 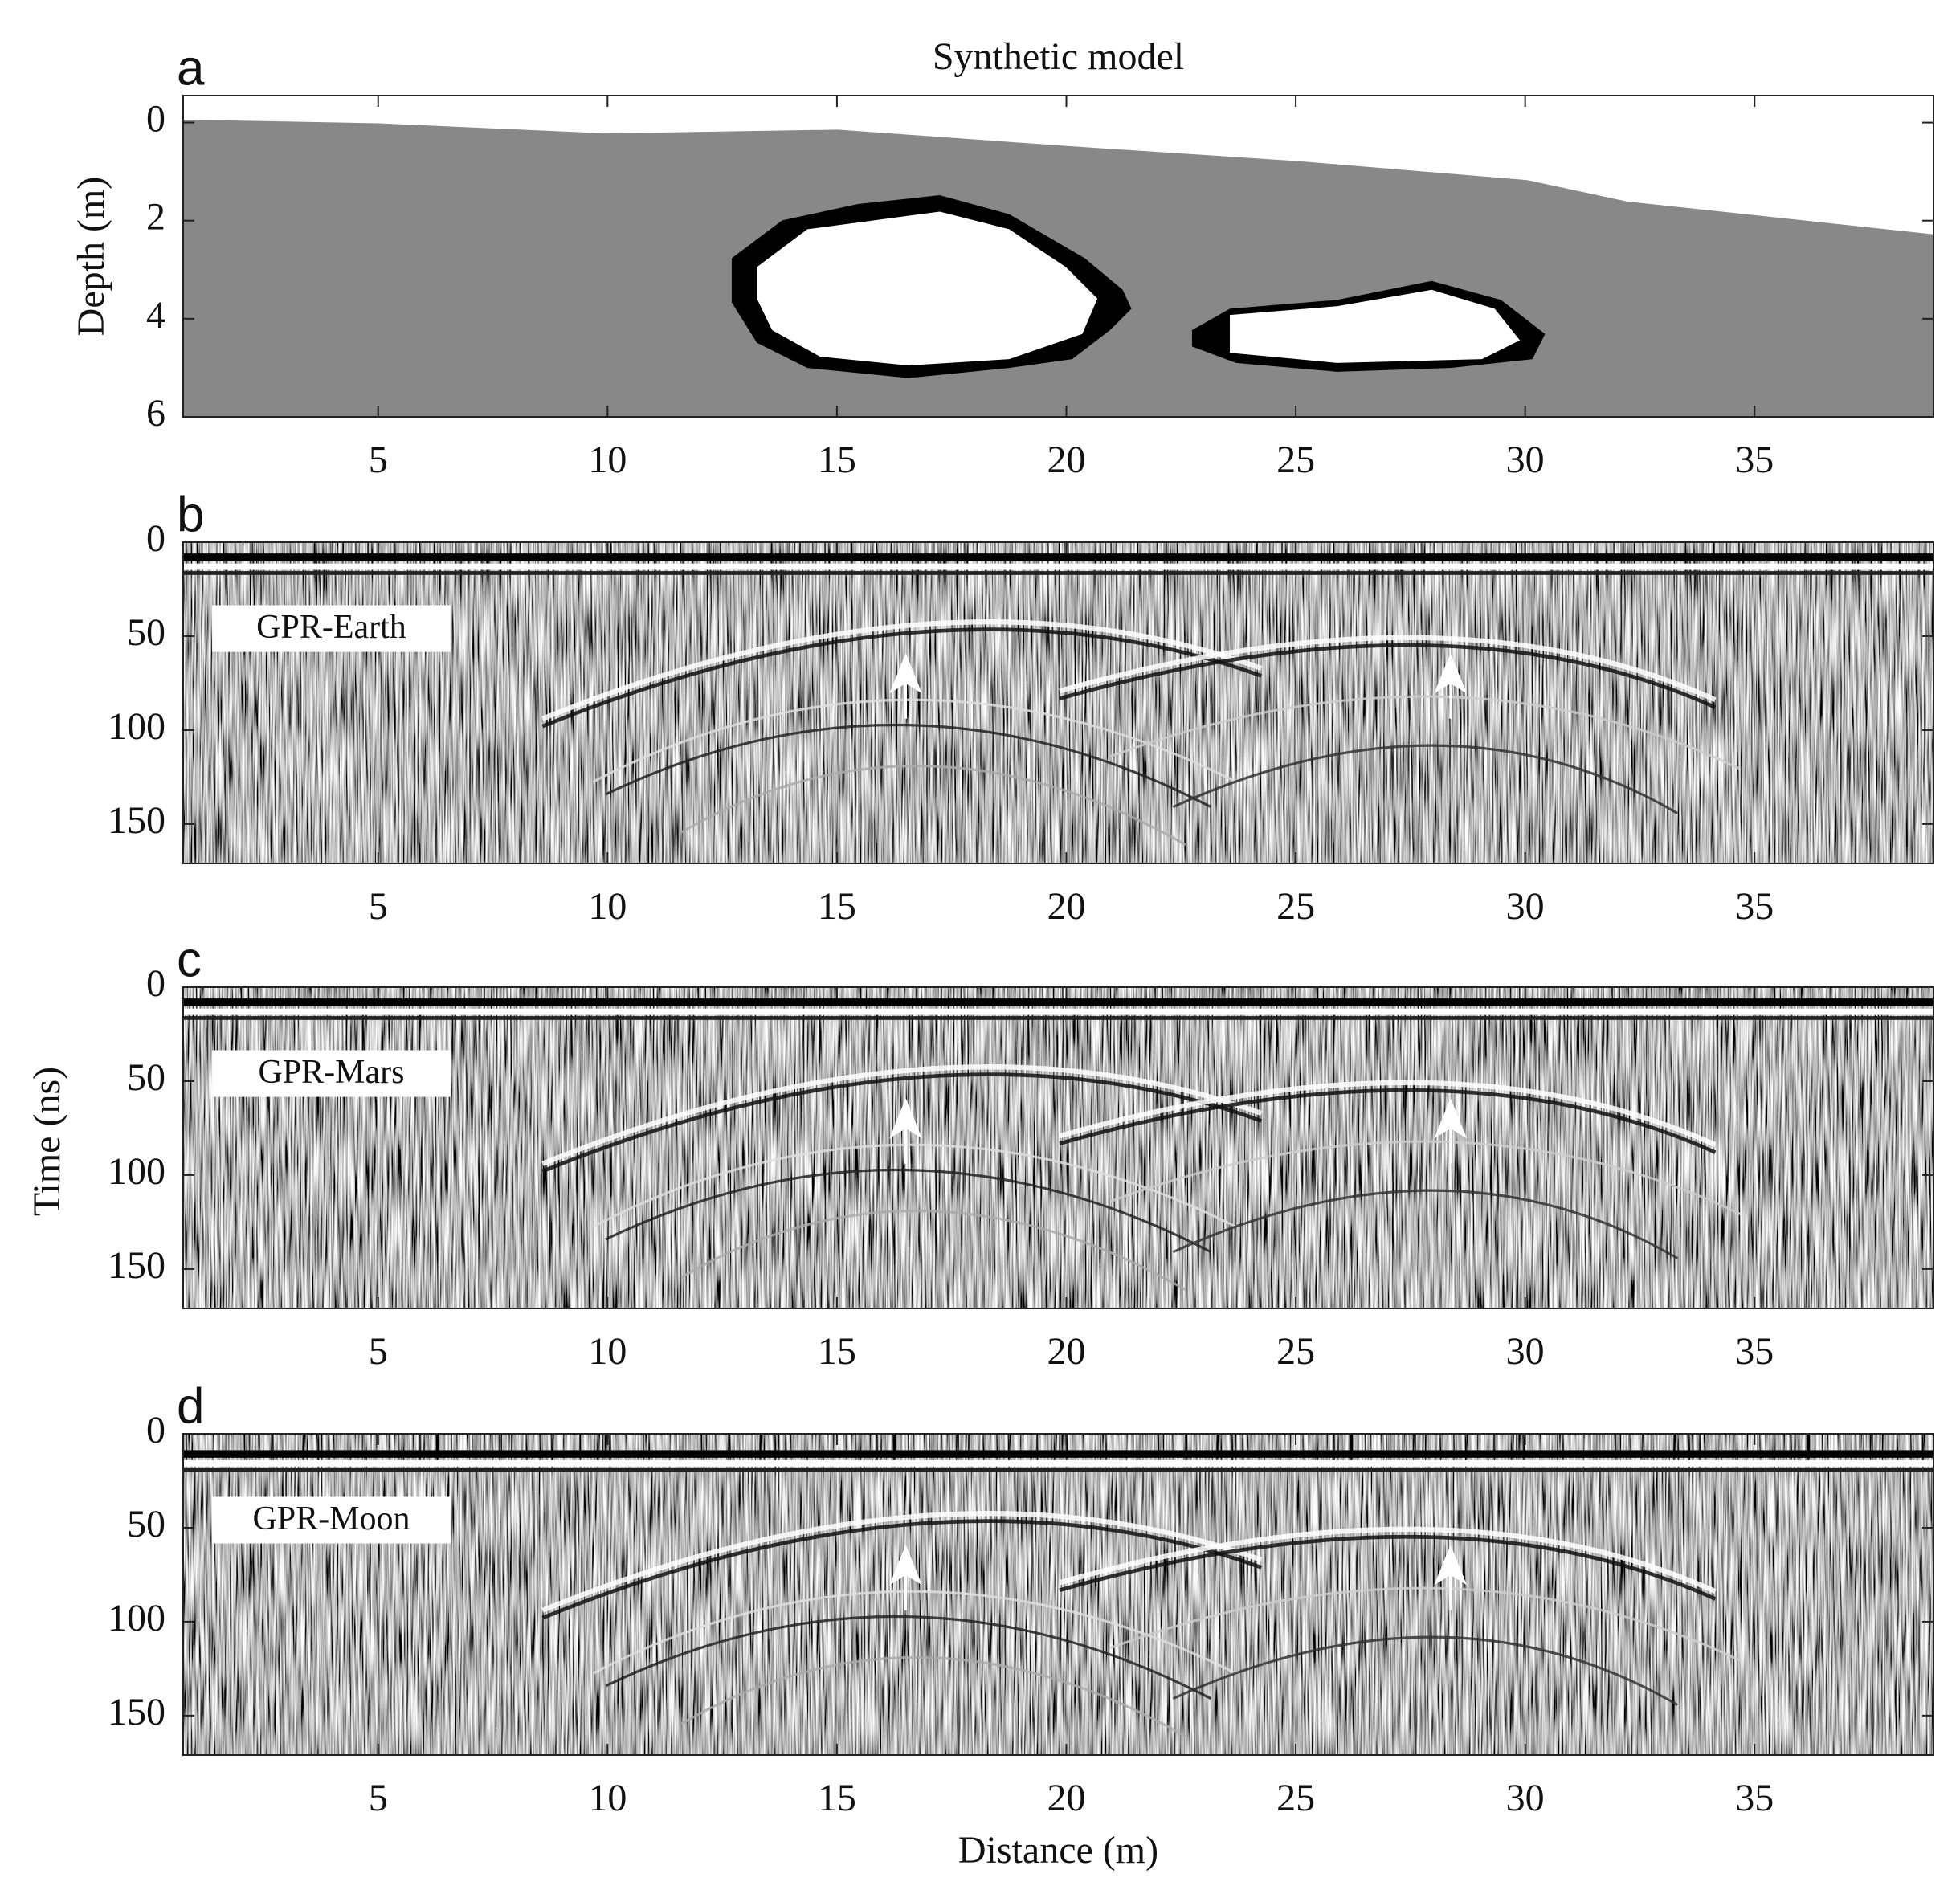 What do you see at coordinates (191, 1406) in the screenshot?
I see `panel-label: d` at bounding box center [191, 1406].